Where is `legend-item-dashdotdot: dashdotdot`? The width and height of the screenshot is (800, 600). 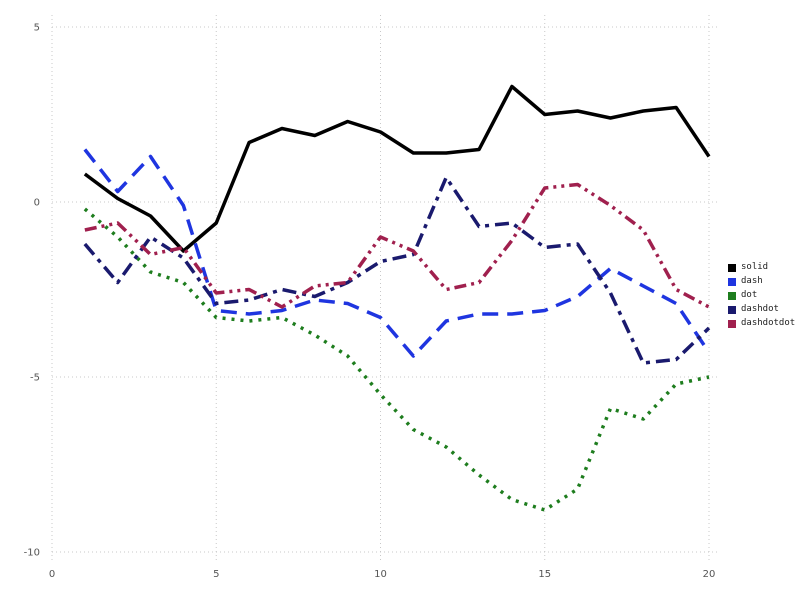
legend-item-dashdotdot: dashdotdot is located at coordinates (761, 323).